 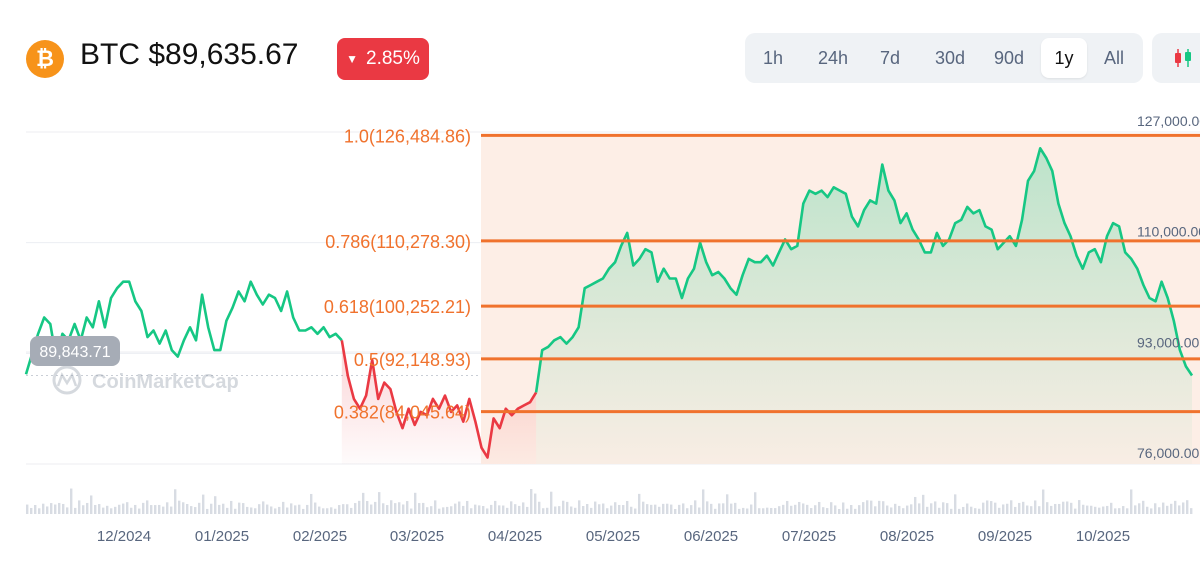 I want to click on fib-level-label: 0.5(92,148.93), so click(x=412, y=360).